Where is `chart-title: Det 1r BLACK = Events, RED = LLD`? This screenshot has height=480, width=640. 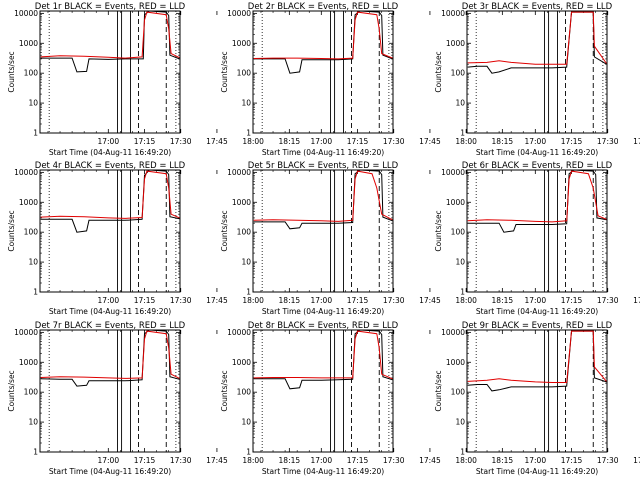 chart-title: Det 1r BLACK = Events, RED = LLD is located at coordinates (110, 7).